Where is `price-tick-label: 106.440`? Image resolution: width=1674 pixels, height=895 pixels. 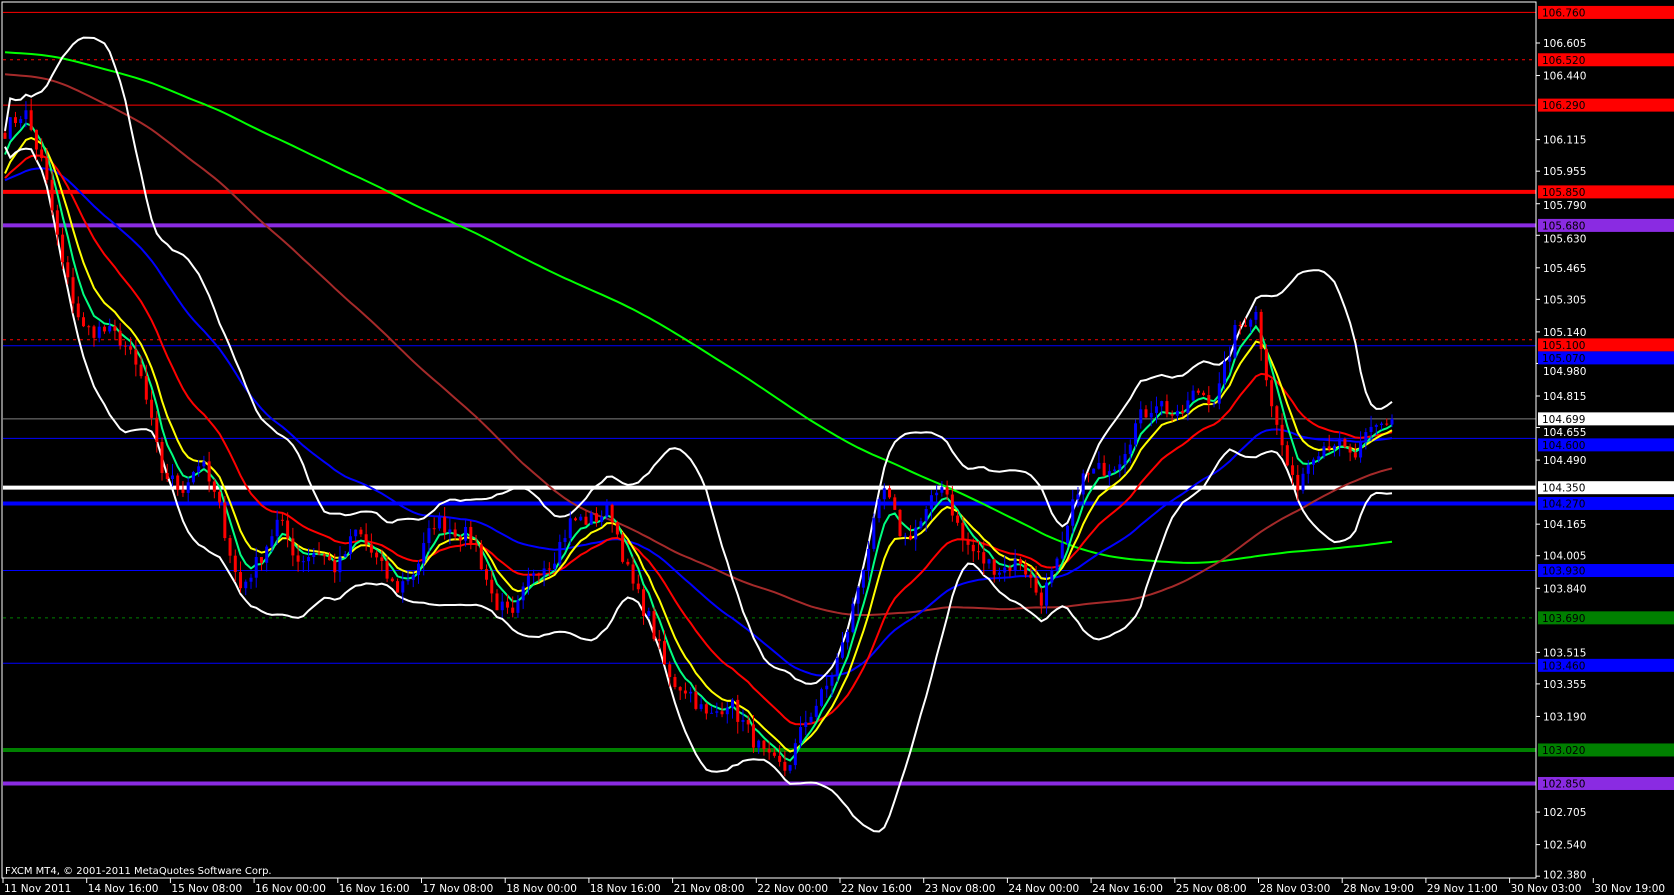
price-tick-label: 106.440 is located at coordinates (1564, 77).